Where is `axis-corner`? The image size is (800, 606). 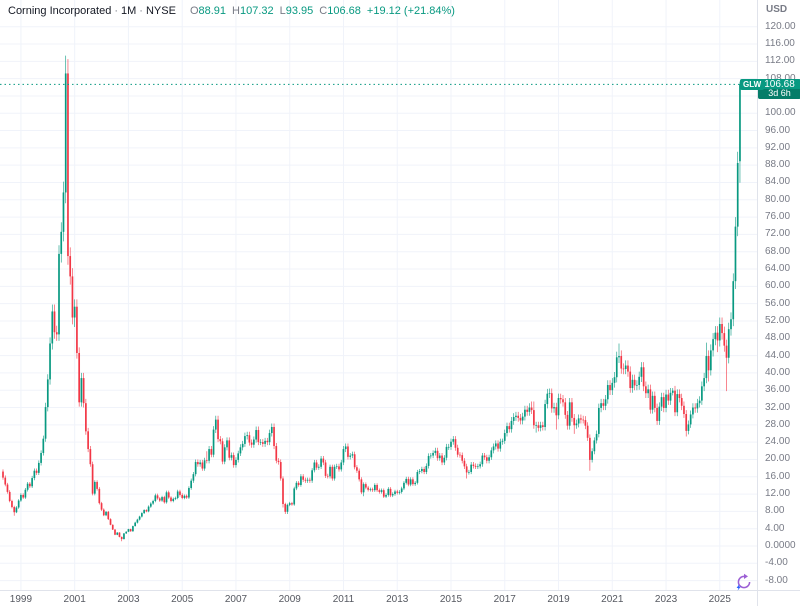
axis-corner is located at coordinates (778, 598).